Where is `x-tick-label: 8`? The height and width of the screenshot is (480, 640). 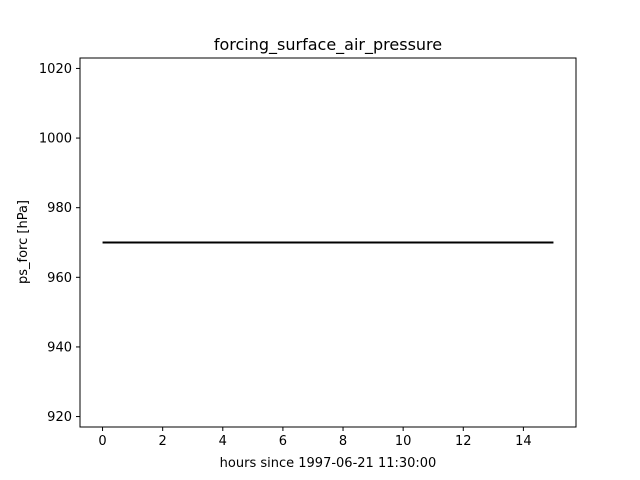
x-tick-label: 8 is located at coordinates (343, 441).